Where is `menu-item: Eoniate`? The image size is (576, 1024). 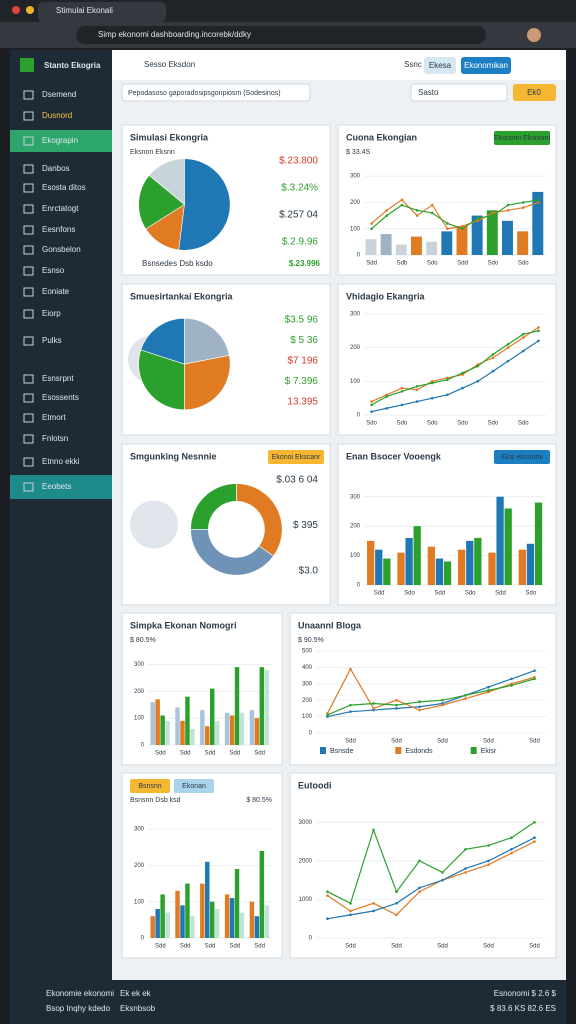 menu-item: Eoniate is located at coordinates (56, 291).